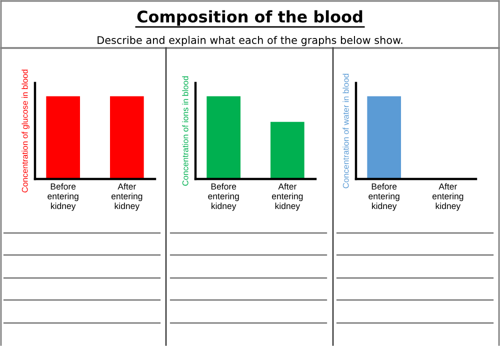  Describe the element at coordinates (249, 18) in the screenshot. I see `chart-title: Composition of the blood` at that location.